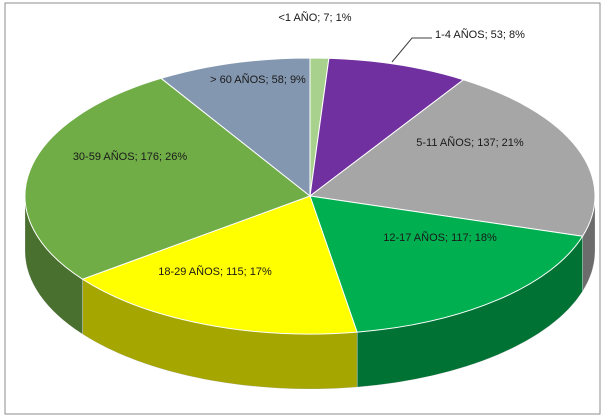  I want to click on data-label: 1-4 AÑOS; 53; 8%, so click(480, 34).